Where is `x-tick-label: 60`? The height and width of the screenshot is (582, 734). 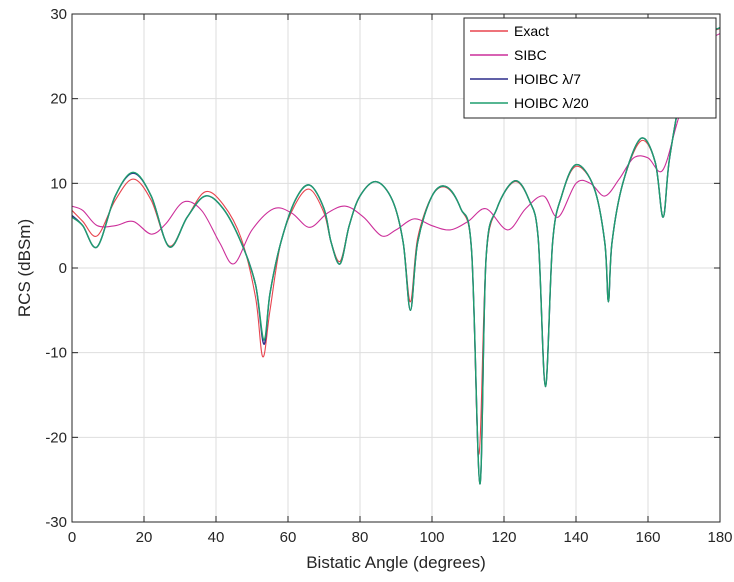
x-tick-label: 60 is located at coordinates (288, 537).